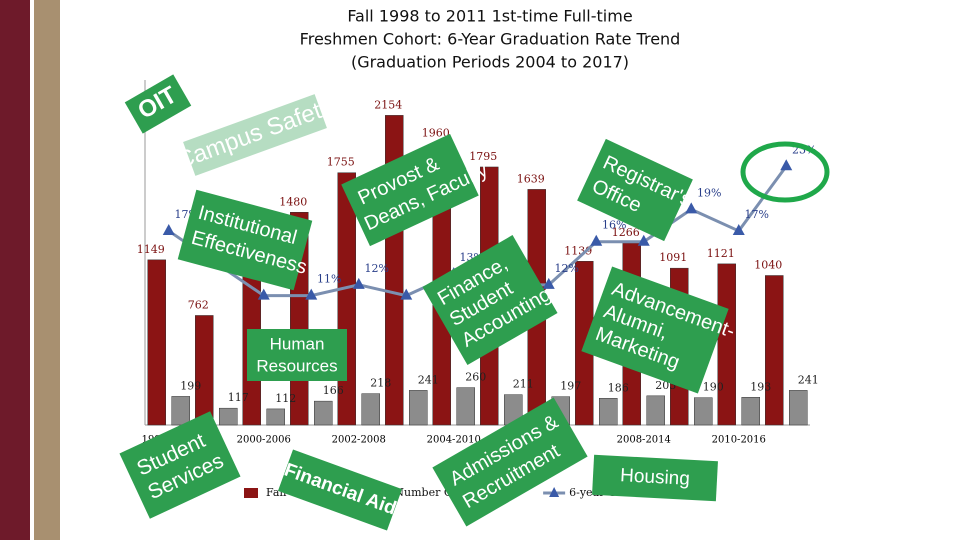  I want to click on value-label: 1121, so click(721, 253).